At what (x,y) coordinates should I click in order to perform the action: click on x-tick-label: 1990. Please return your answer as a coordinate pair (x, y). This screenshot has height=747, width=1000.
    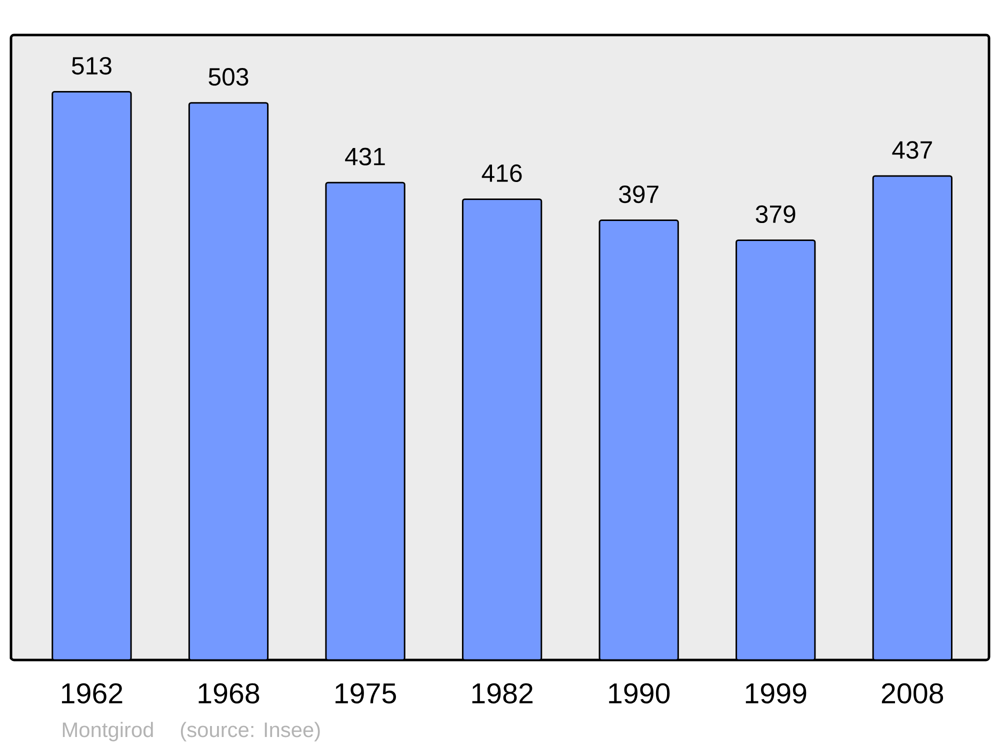
    Looking at the image, I should click on (639, 693).